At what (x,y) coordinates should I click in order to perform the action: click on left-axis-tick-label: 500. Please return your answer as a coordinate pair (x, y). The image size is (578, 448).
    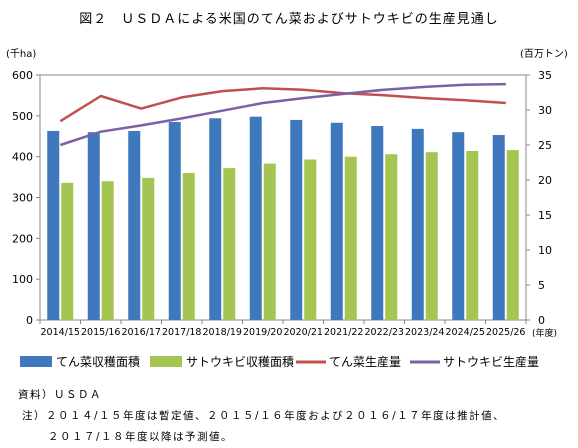
    Looking at the image, I should click on (22, 116).